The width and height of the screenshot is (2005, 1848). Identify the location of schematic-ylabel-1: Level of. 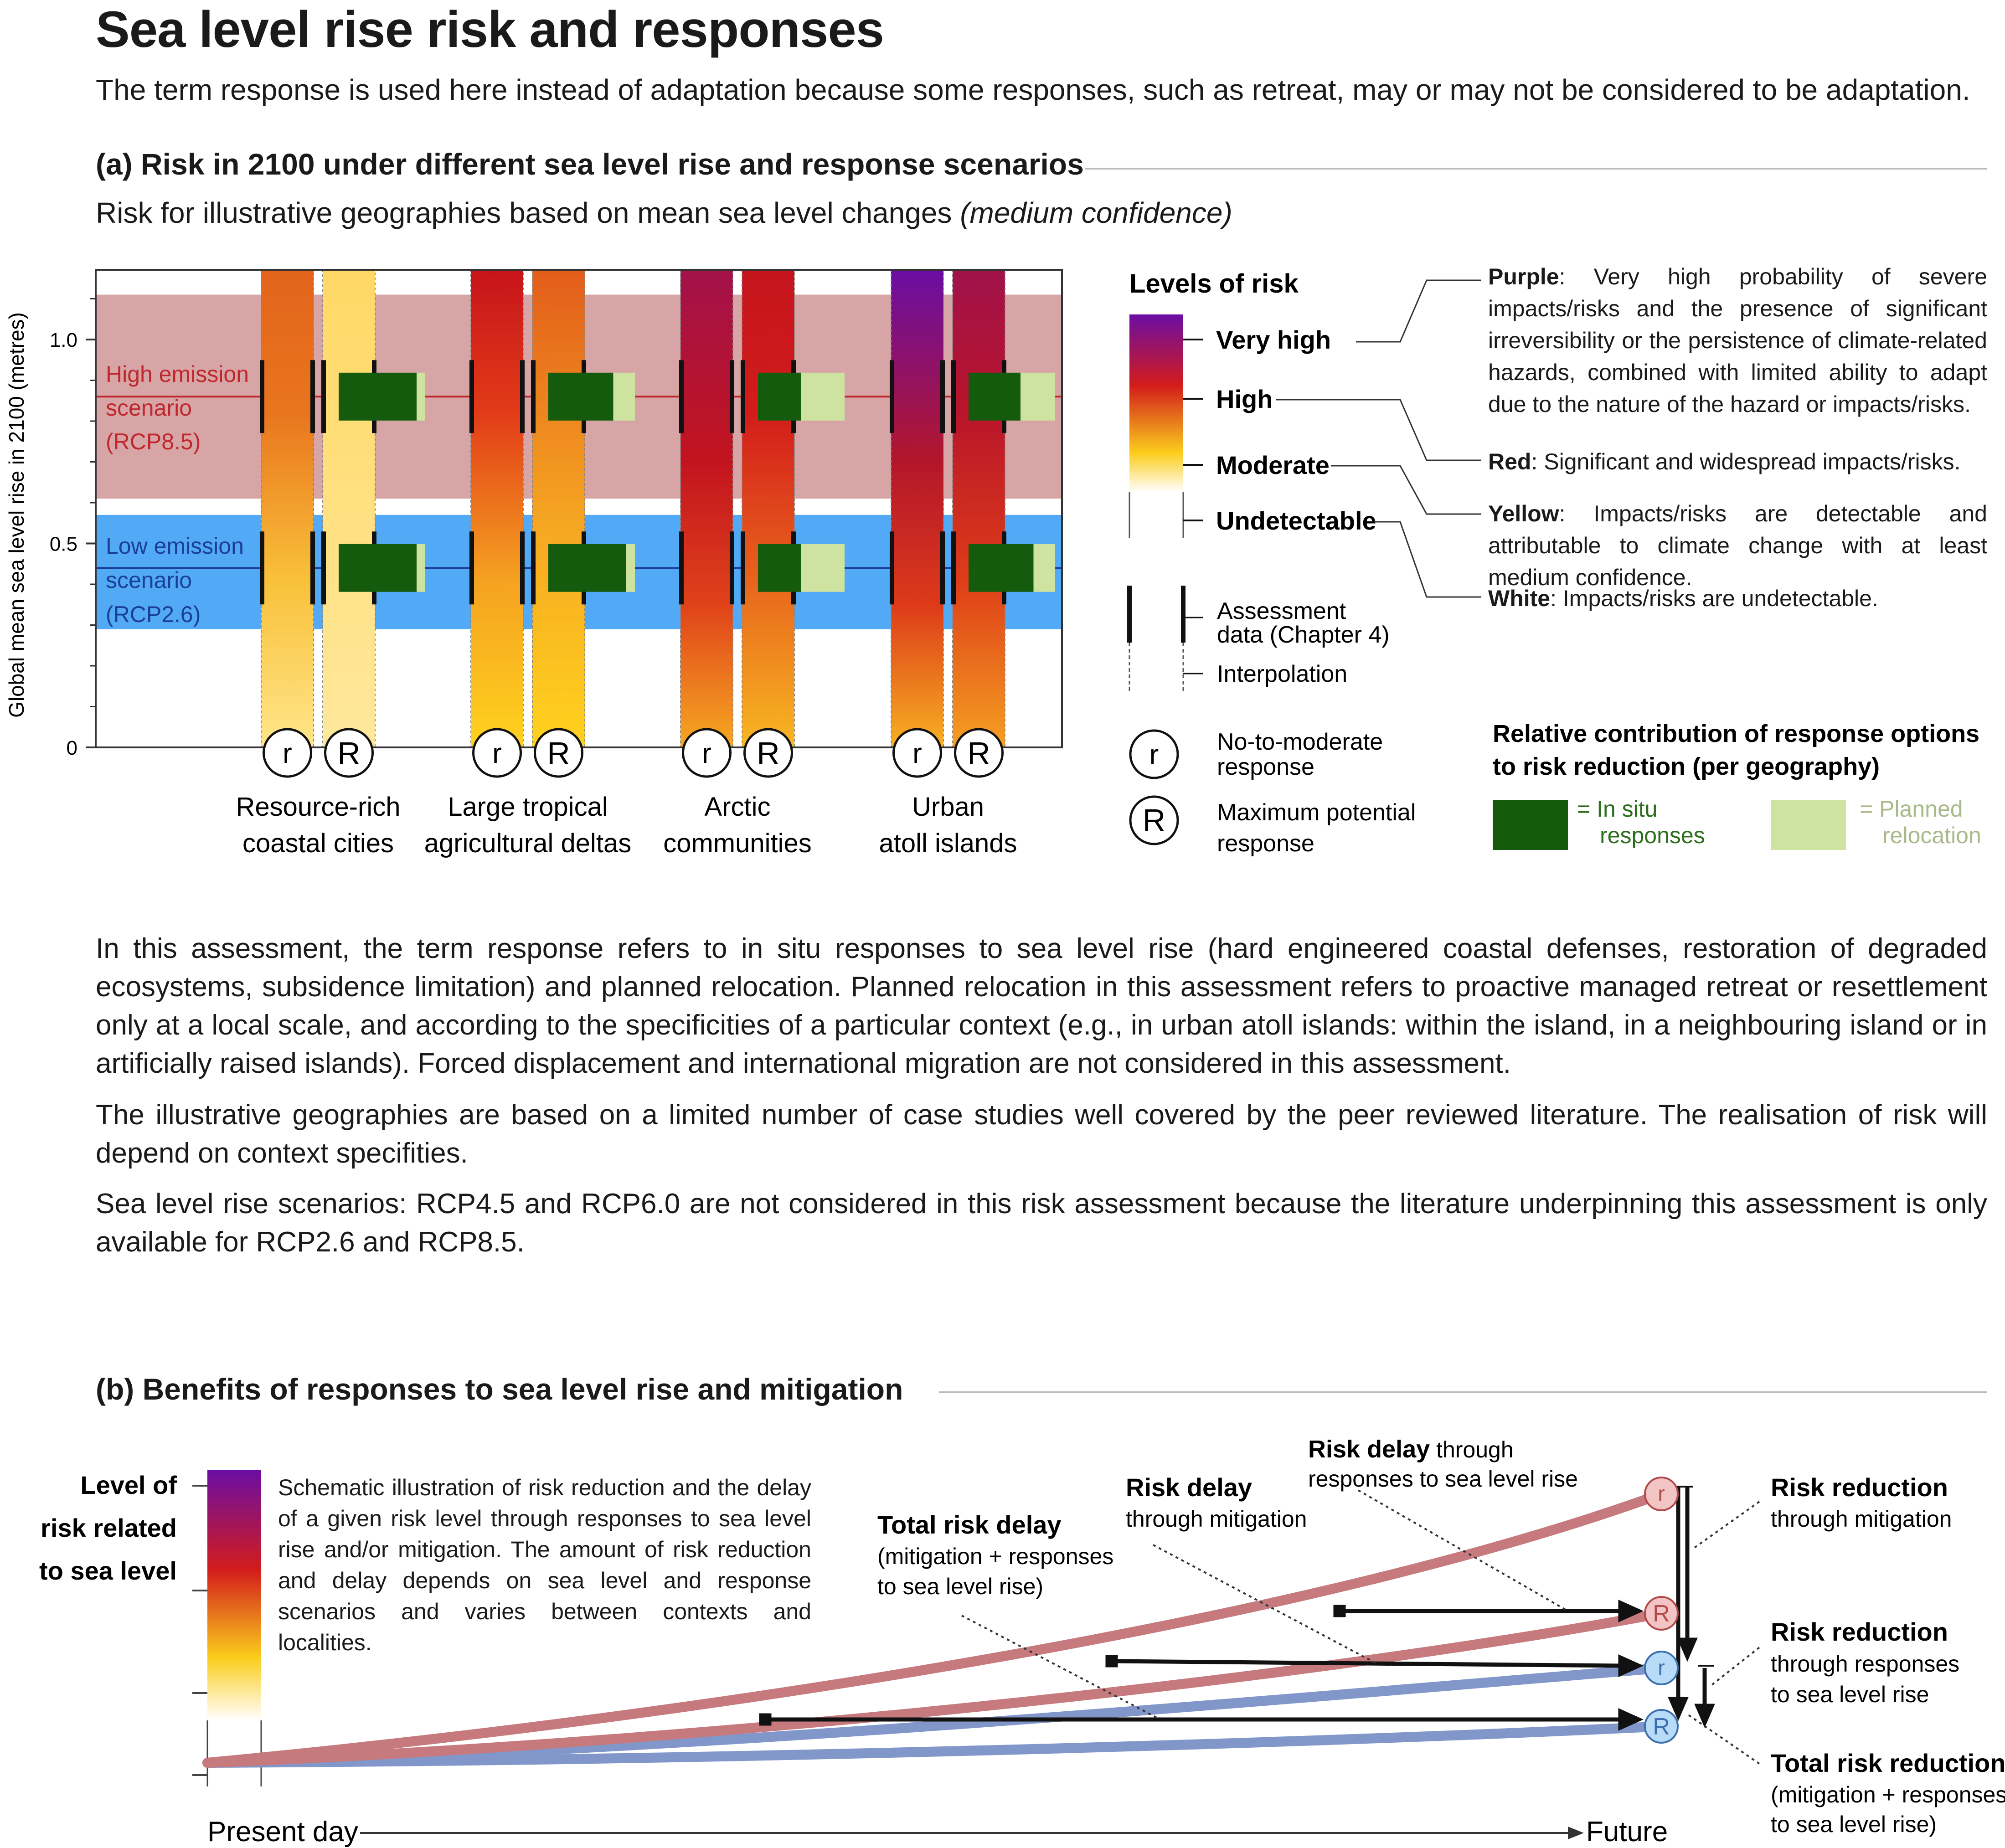
(128, 1485).